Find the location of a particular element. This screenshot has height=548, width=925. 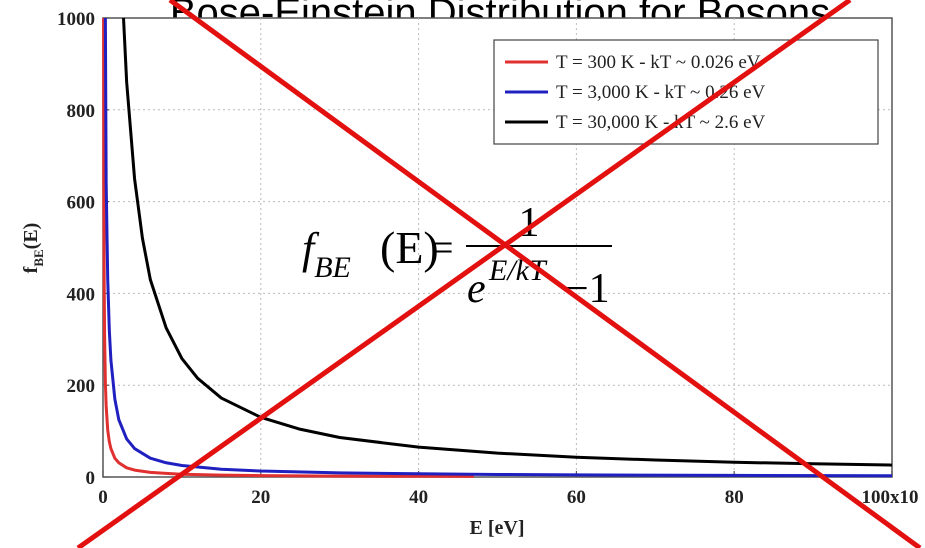

legend-box is located at coordinates (686, 92).